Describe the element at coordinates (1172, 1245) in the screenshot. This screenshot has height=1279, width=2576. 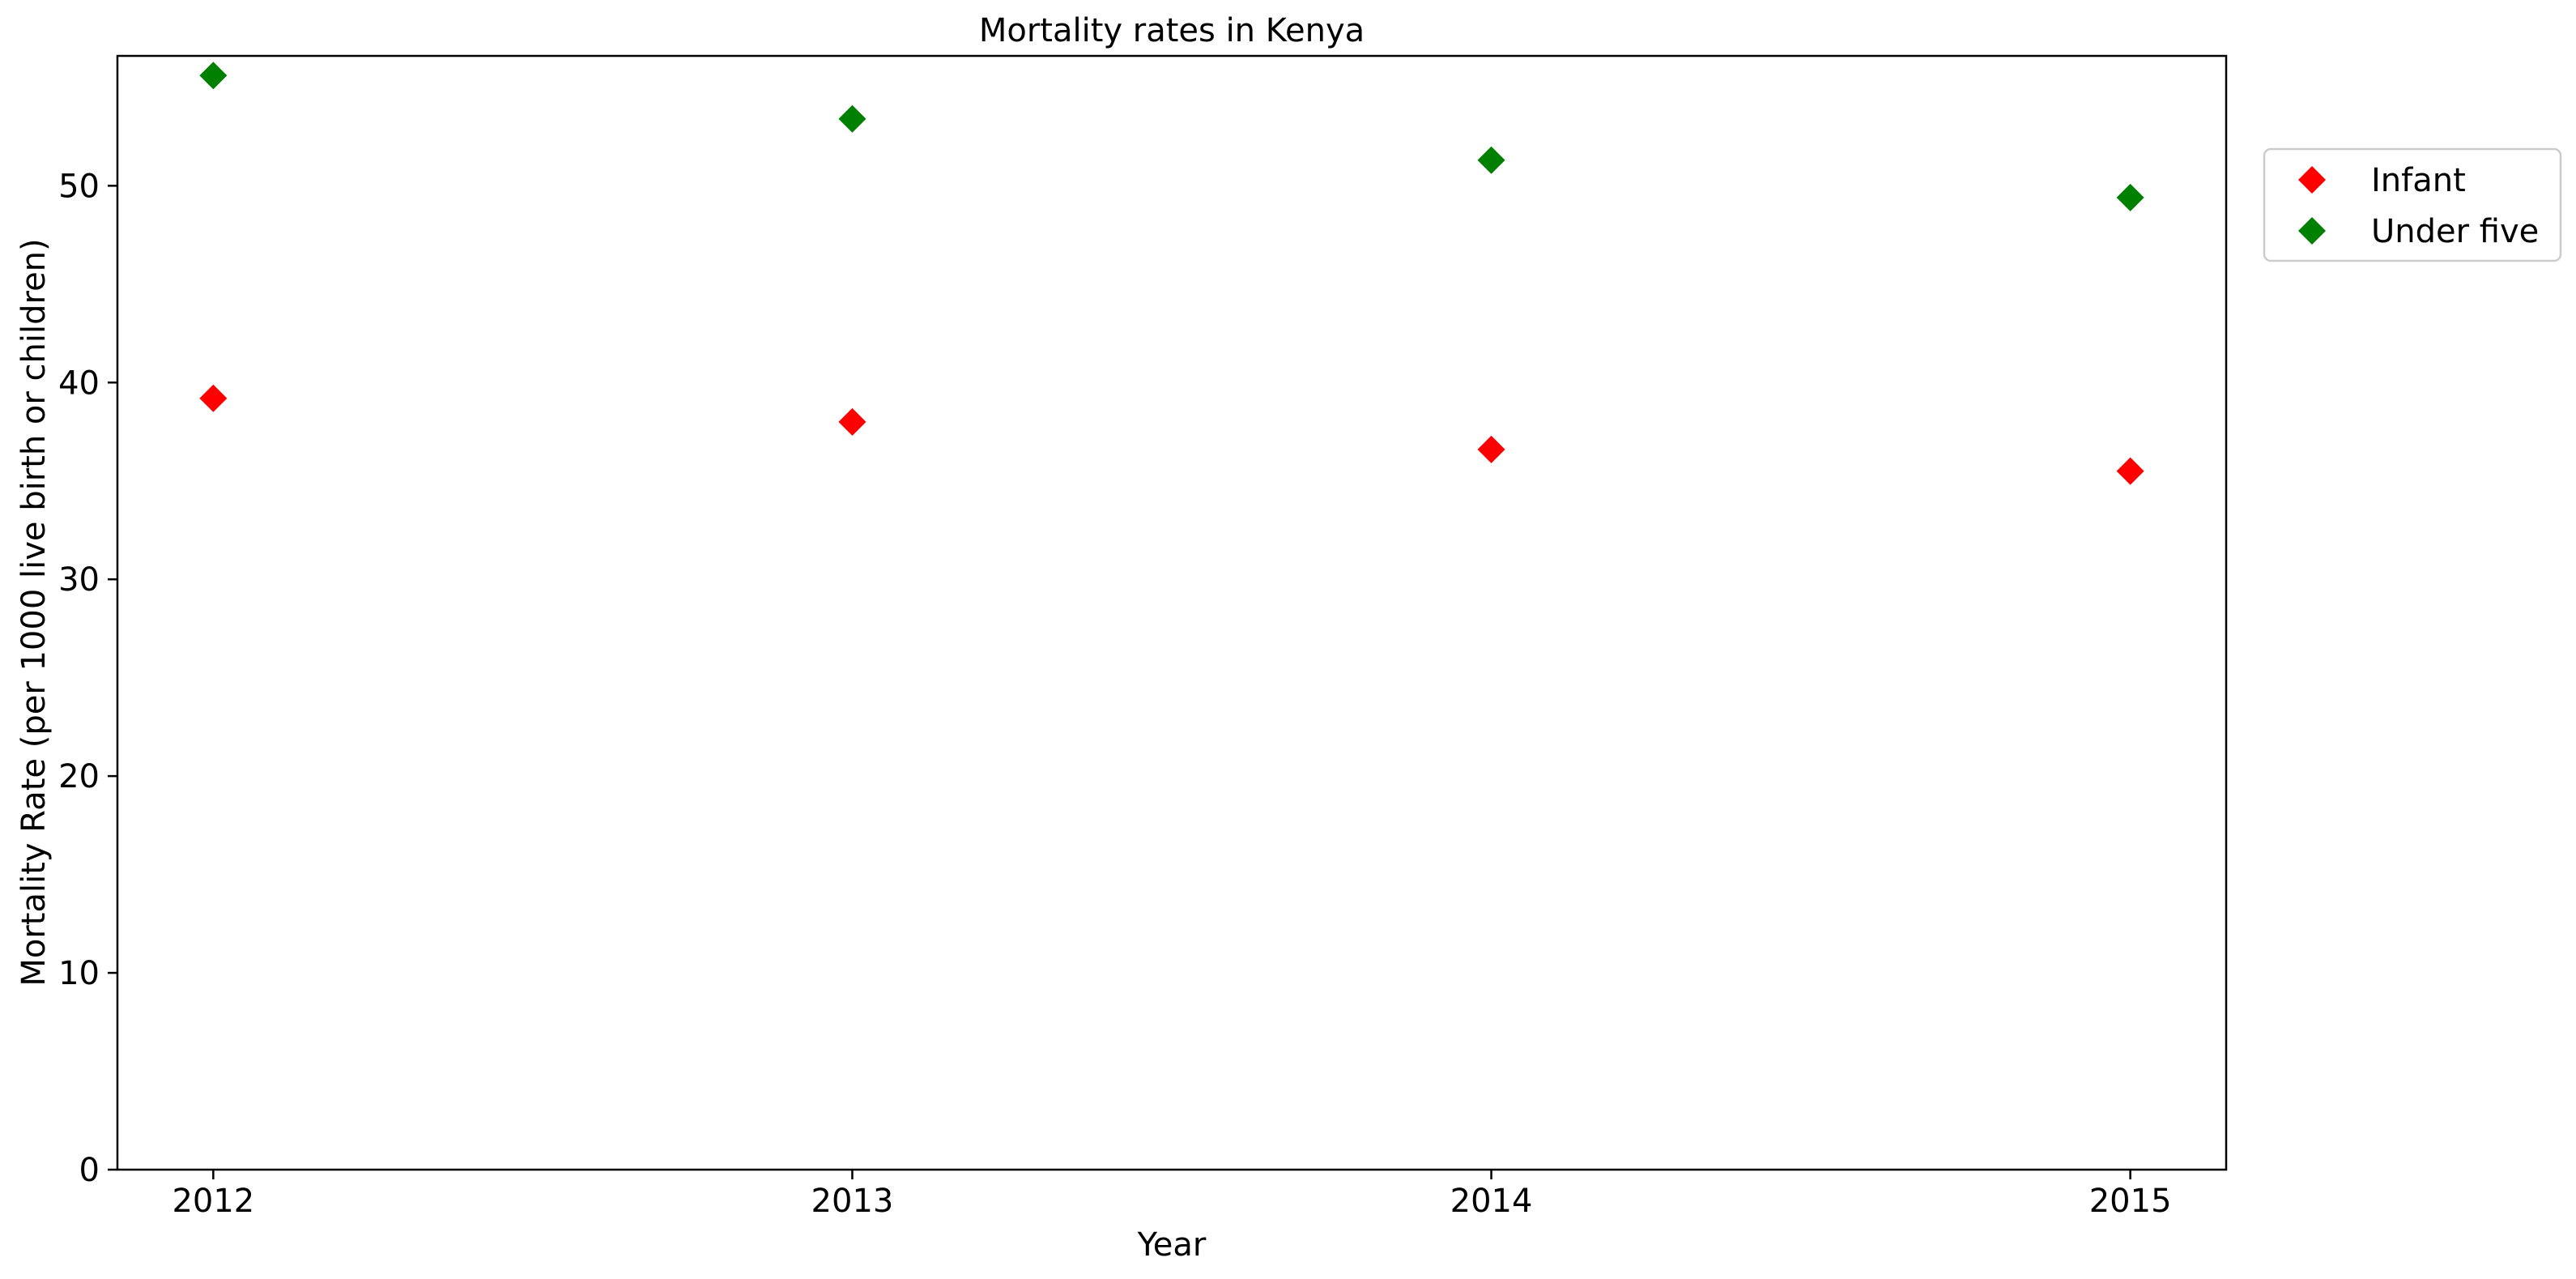
I see `x-axis-label: Year` at that location.